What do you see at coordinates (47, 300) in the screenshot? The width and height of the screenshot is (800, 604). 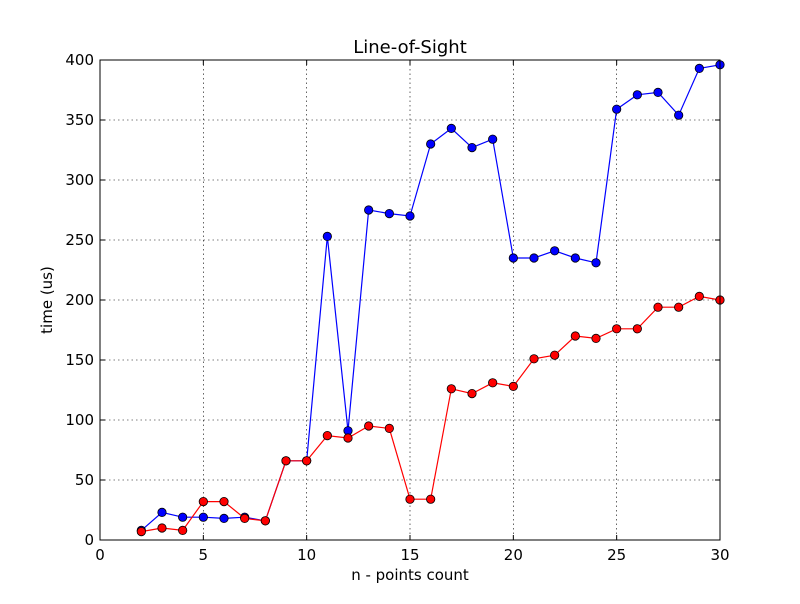 I see `y-axis-label: time (us)` at bounding box center [47, 300].